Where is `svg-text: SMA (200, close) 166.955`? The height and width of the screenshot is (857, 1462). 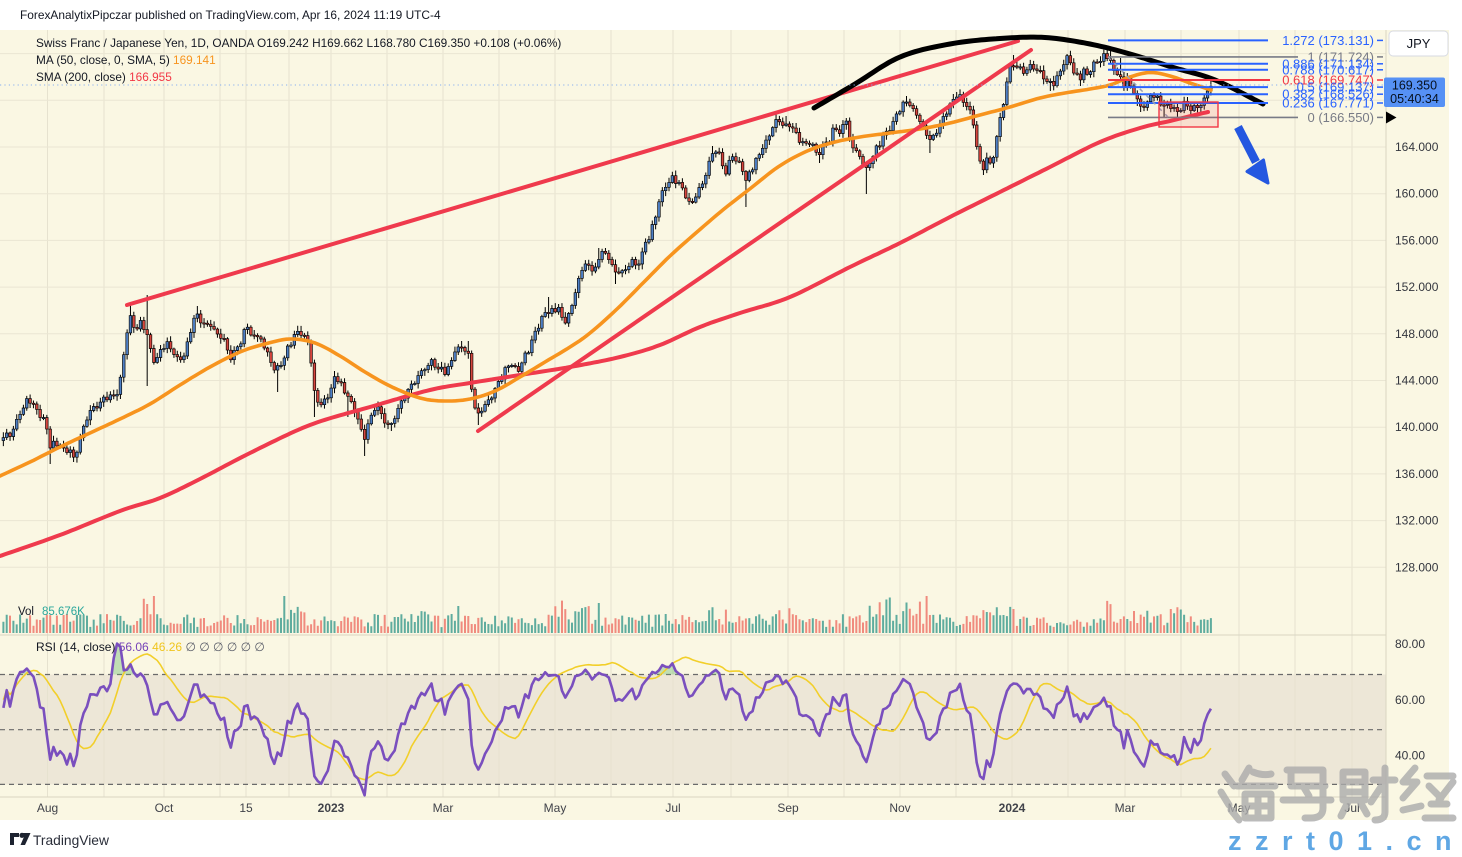
svg-text: SMA (200, close) 166.955 is located at coordinates (104, 77).